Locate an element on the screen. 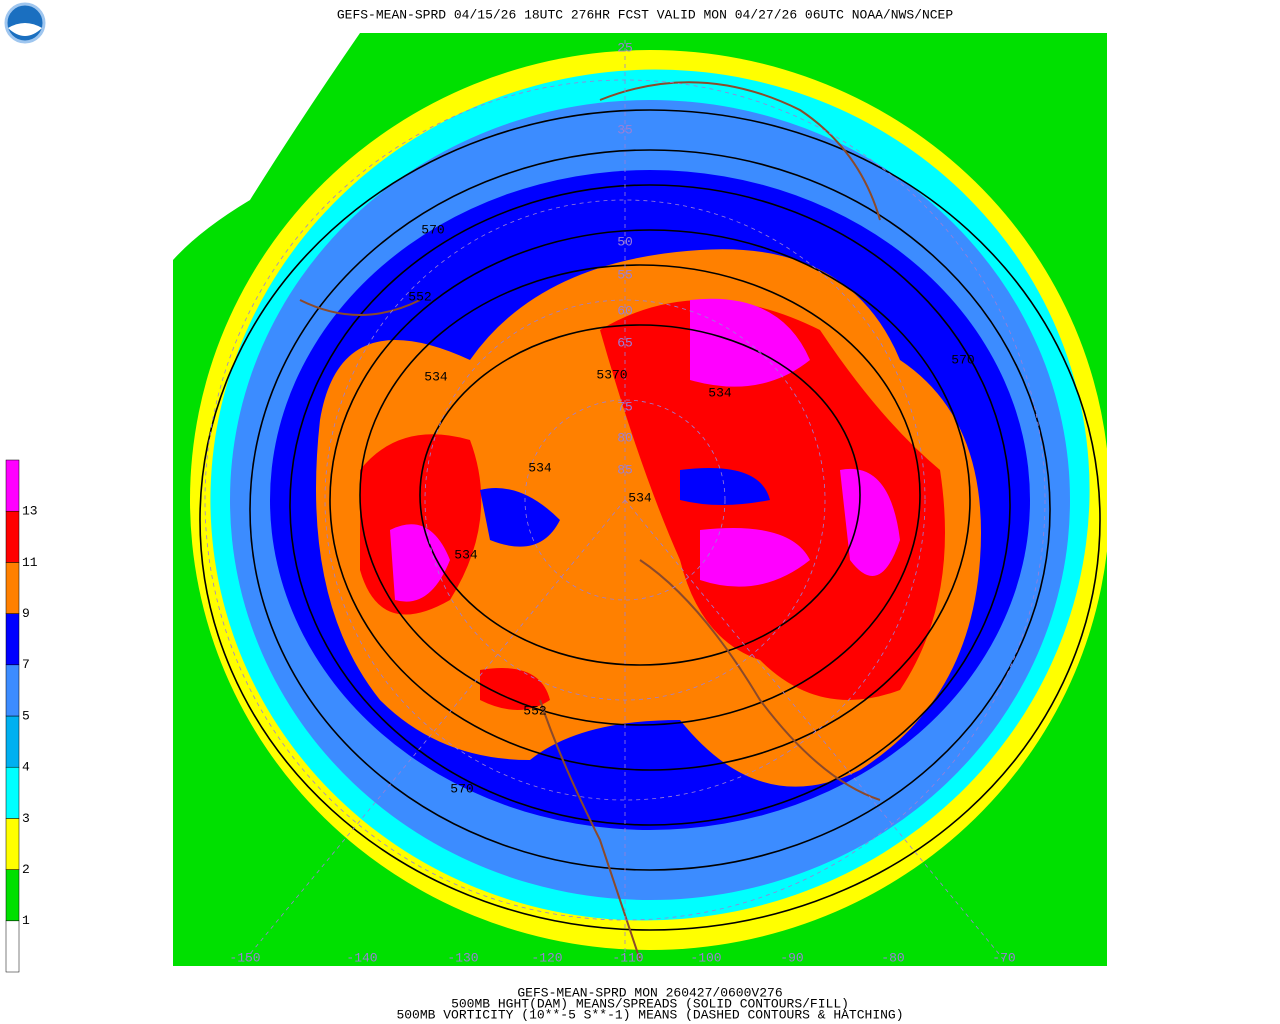 The height and width of the screenshot is (1024, 1280). colorbar-label: 2 is located at coordinates (26, 869).